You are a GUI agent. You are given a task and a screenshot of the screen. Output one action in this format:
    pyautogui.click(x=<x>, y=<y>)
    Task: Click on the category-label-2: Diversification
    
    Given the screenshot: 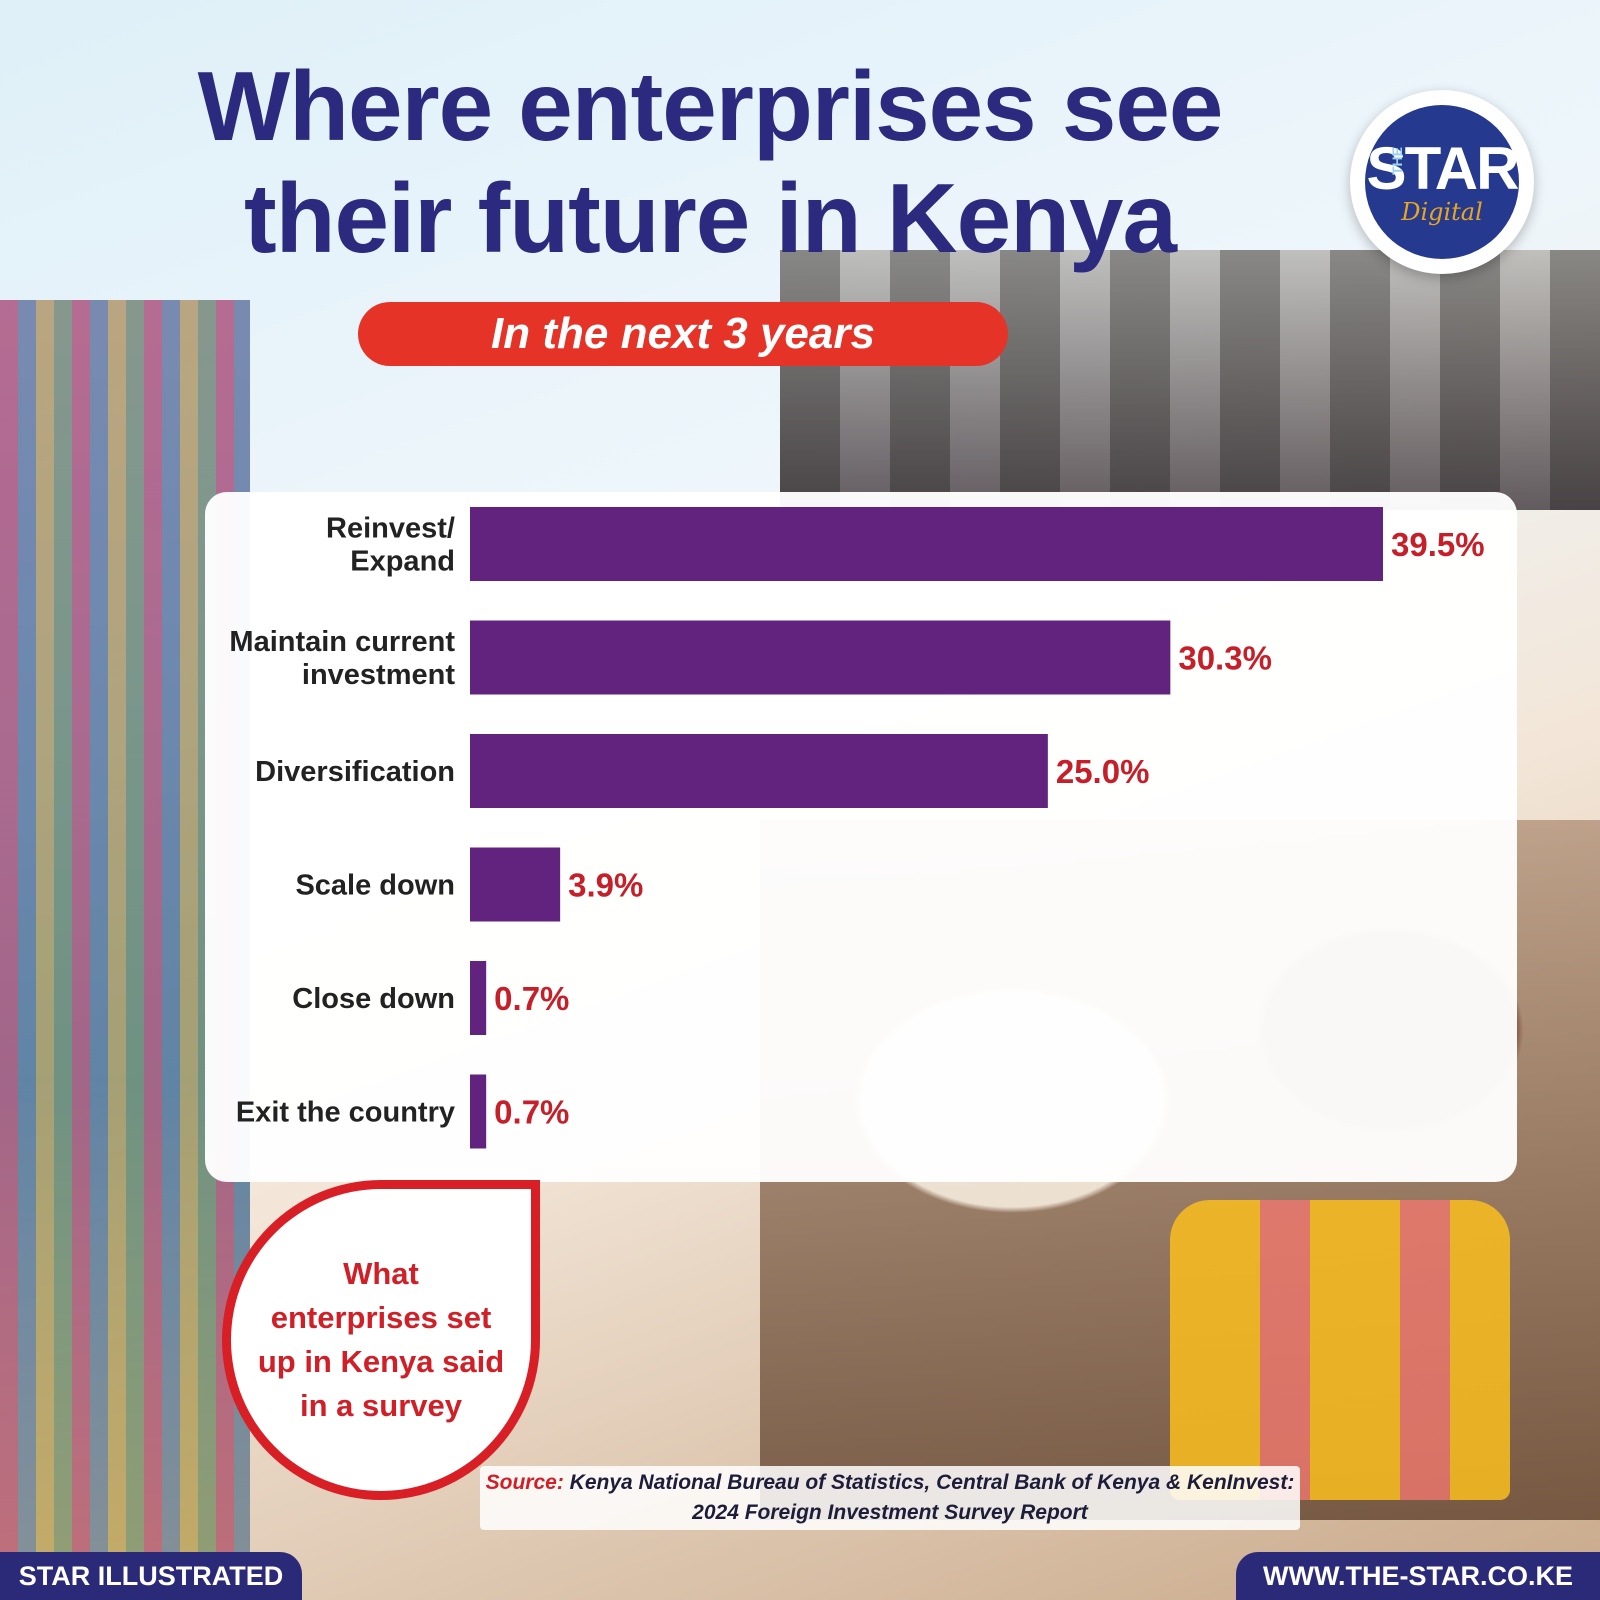 What is the action you would take?
    pyautogui.click(x=355, y=772)
    